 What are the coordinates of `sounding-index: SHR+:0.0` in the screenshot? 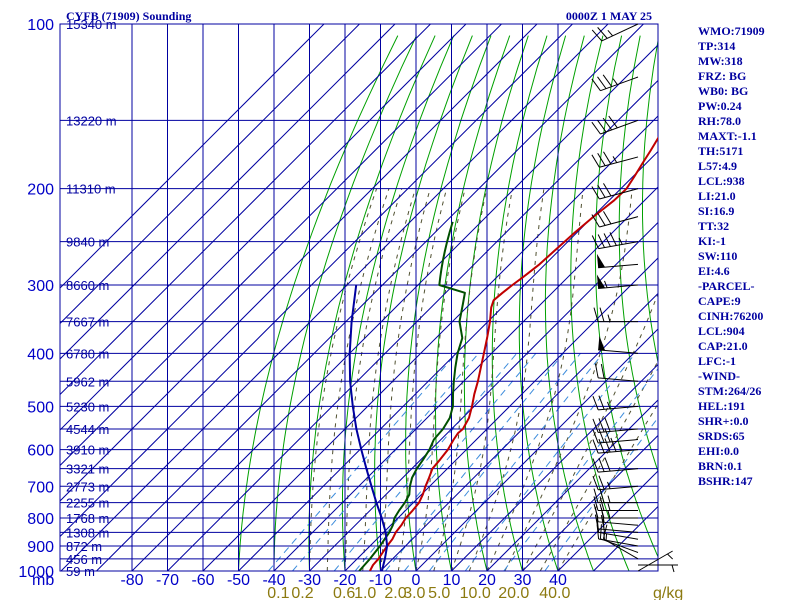 It's located at (723, 421).